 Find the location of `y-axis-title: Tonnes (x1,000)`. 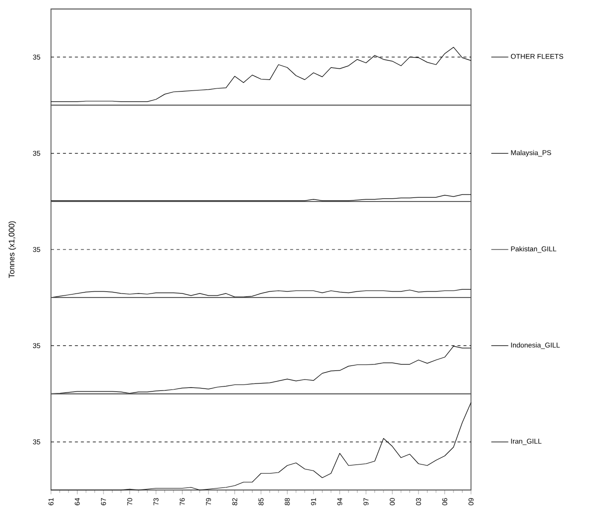

y-axis-title: Tonnes (x1,000) is located at coordinates (12, 249).